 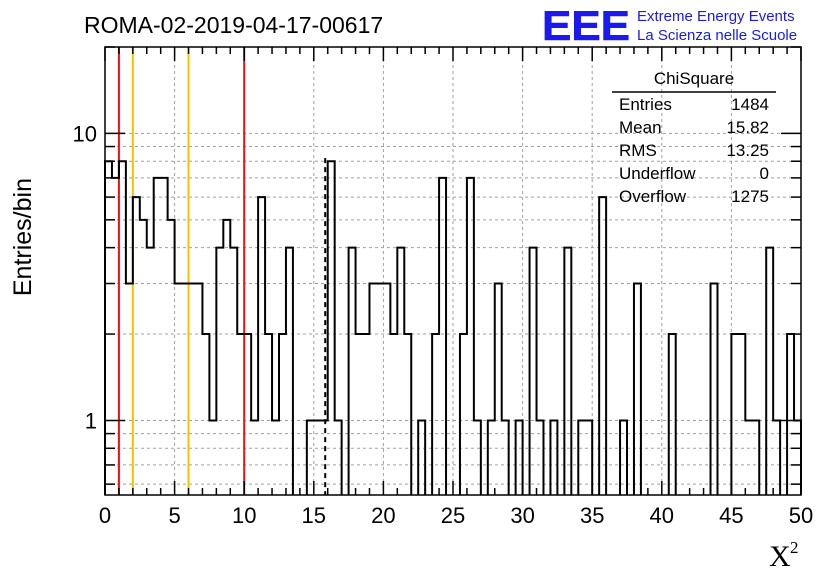 What do you see at coordinates (801, 515) in the screenshot?
I see `x-tick-label: 50` at bounding box center [801, 515].